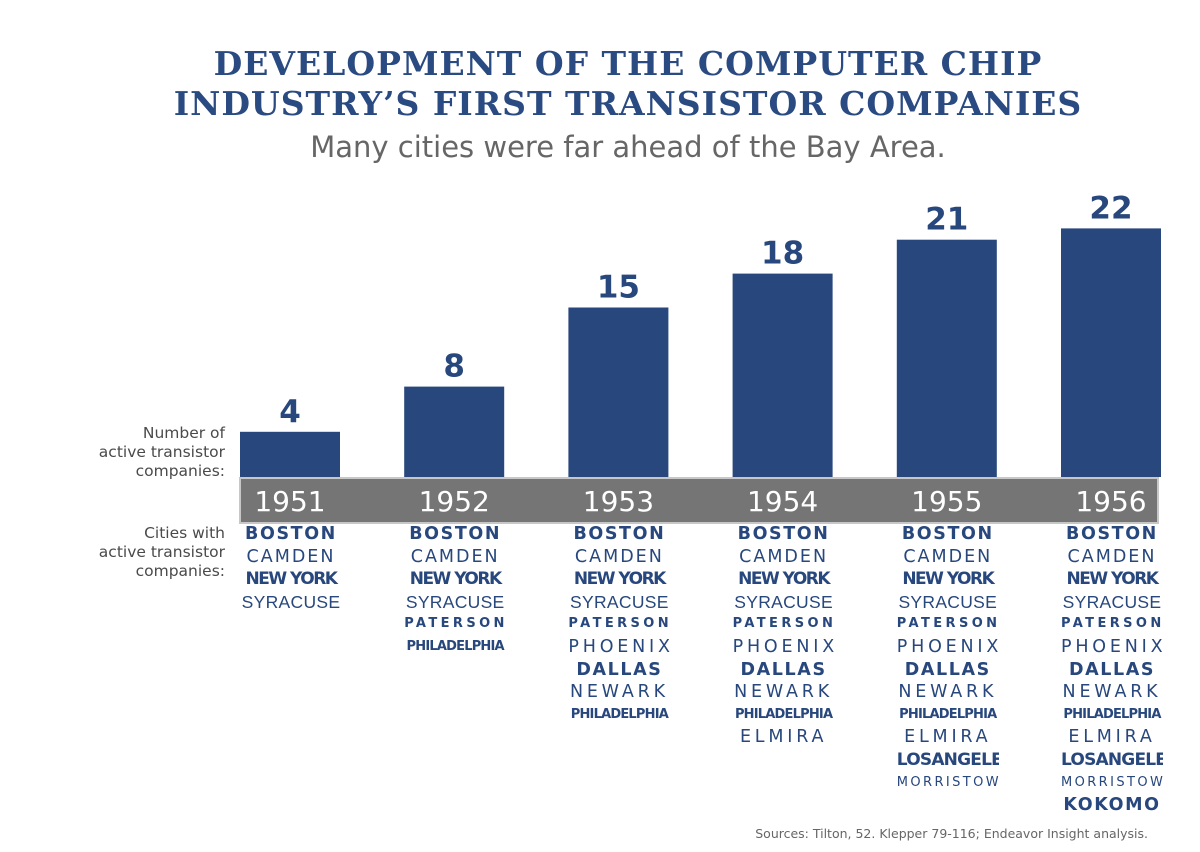  I want to click on bar-1952, so click(454, 431).